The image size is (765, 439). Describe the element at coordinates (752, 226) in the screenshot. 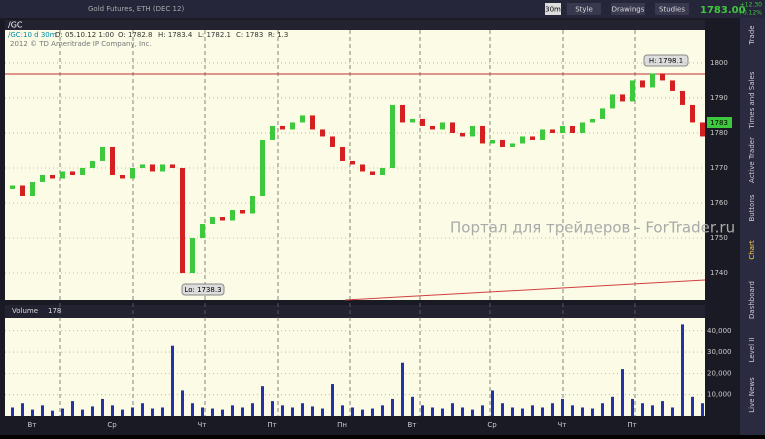

I see `side-tabs` at that location.